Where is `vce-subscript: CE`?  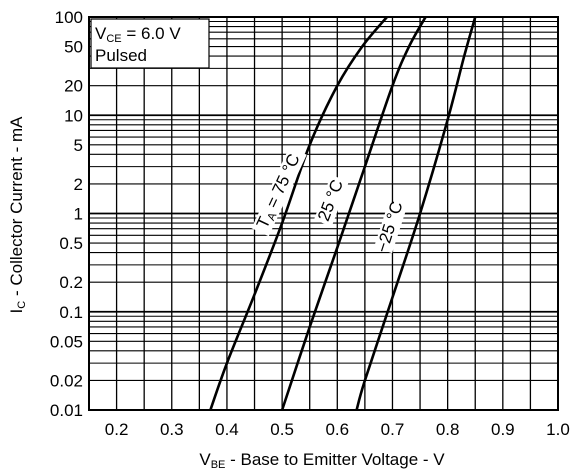 vce-subscript: CE is located at coordinates (113, 39).